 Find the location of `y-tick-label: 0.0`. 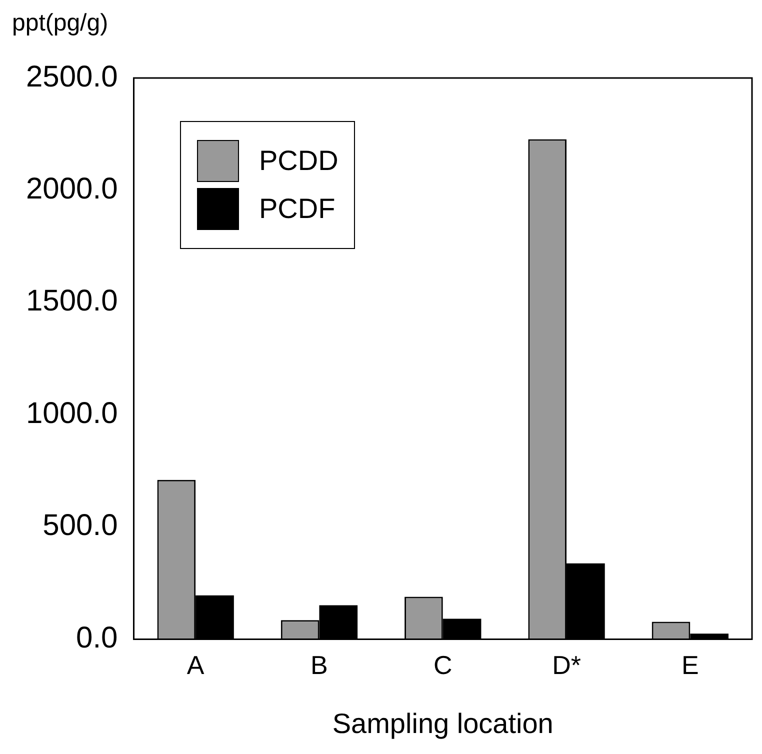

y-tick-label: 0.0 is located at coordinates (97, 637).